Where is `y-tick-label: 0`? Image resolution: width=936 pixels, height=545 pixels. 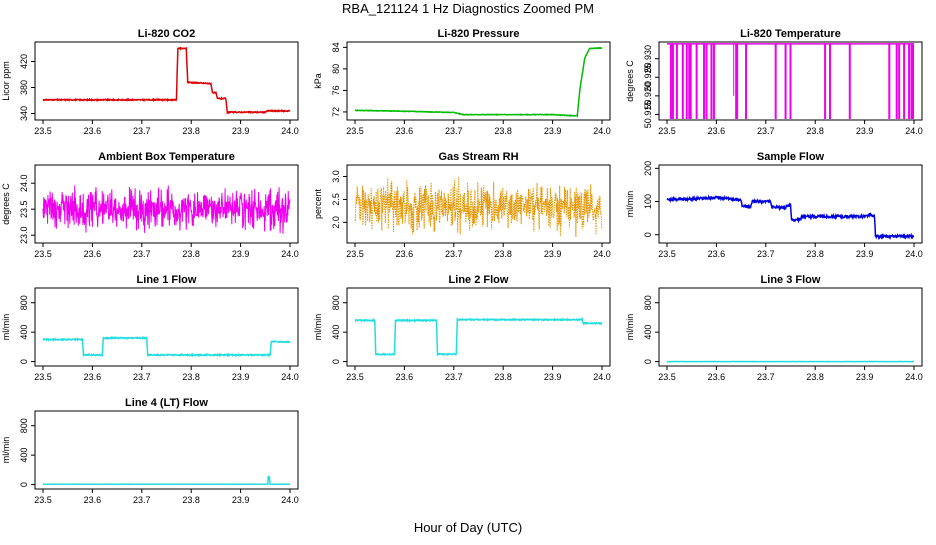
y-tick-label: 0 is located at coordinates (24, 361).